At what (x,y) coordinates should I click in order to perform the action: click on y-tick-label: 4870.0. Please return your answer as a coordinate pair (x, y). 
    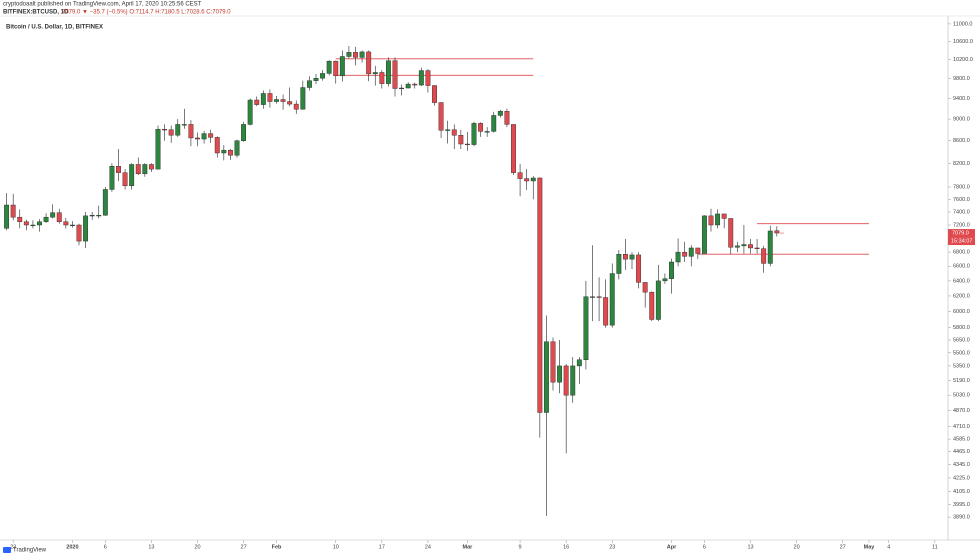
    Looking at the image, I should click on (961, 411).